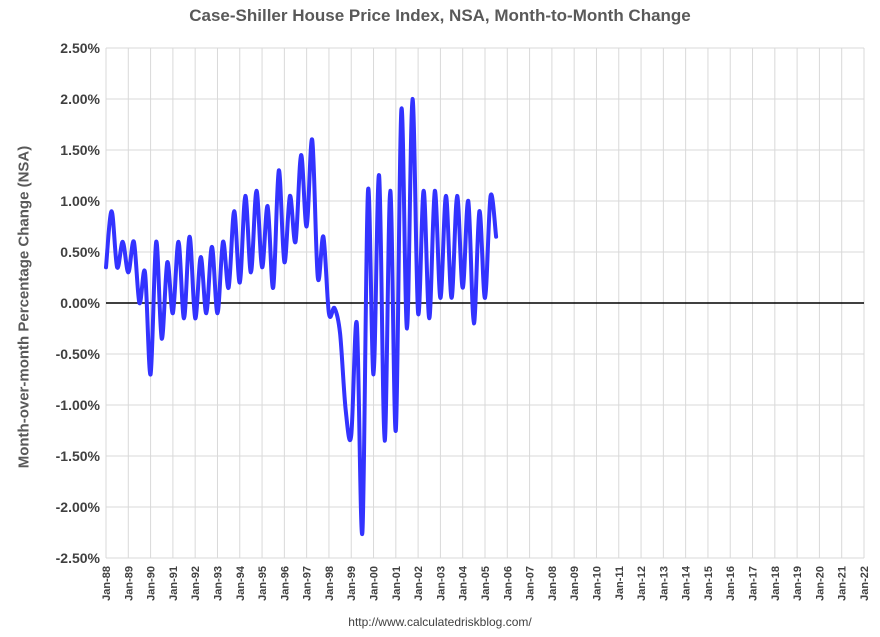 This screenshot has width=880, height=637. I want to click on y-tick-label: -0.50%, so click(78, 354).